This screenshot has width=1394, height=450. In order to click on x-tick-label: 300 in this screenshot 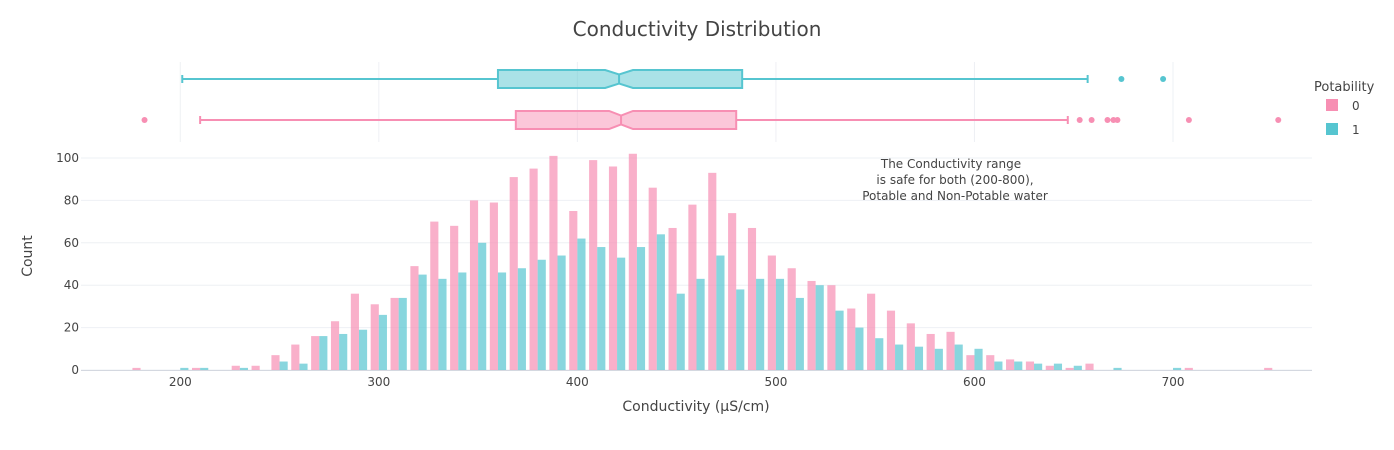, I will do `click(378, 382)`.